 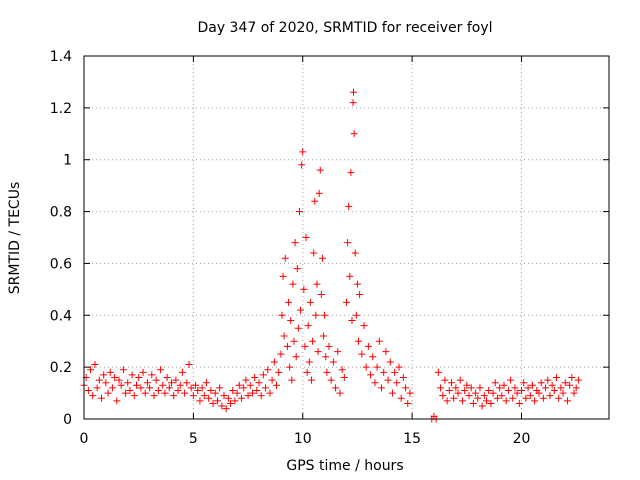 I want to click on y-tick-label: 0.6, so click(x=61, y=264).